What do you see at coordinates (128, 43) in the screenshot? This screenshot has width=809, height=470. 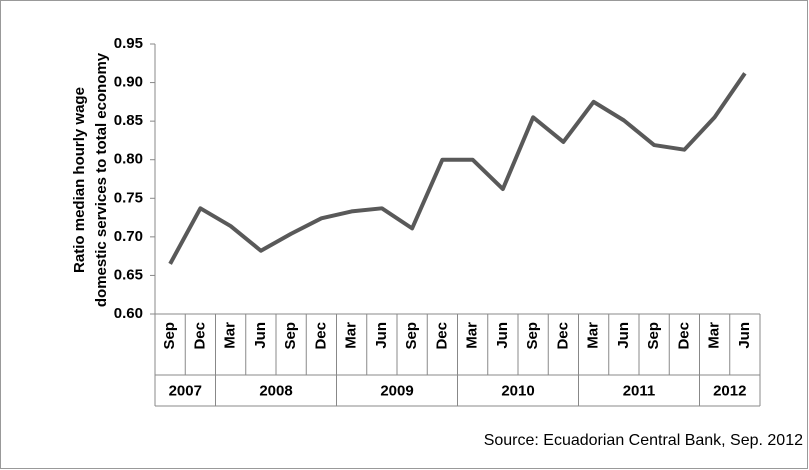 I see `y-tick-label: 0.95` at bounding box center [128, 43].